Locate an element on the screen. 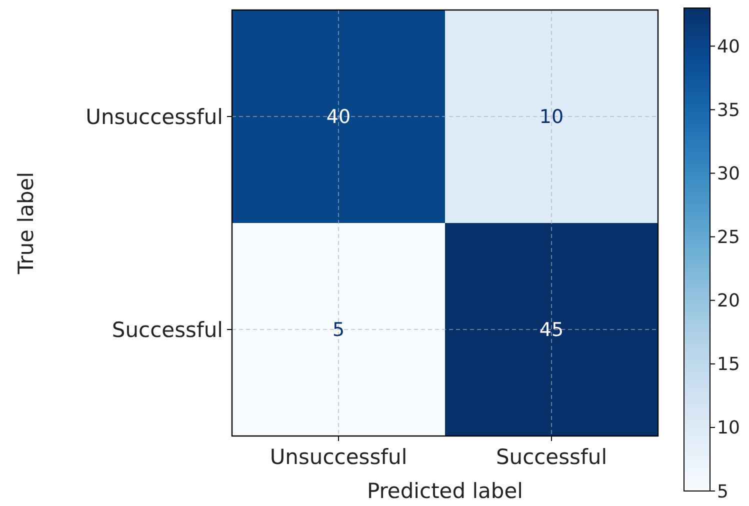 The height and width of the screenshot is (506, 749). data-label: 40 is located at coordinates (338, 117).